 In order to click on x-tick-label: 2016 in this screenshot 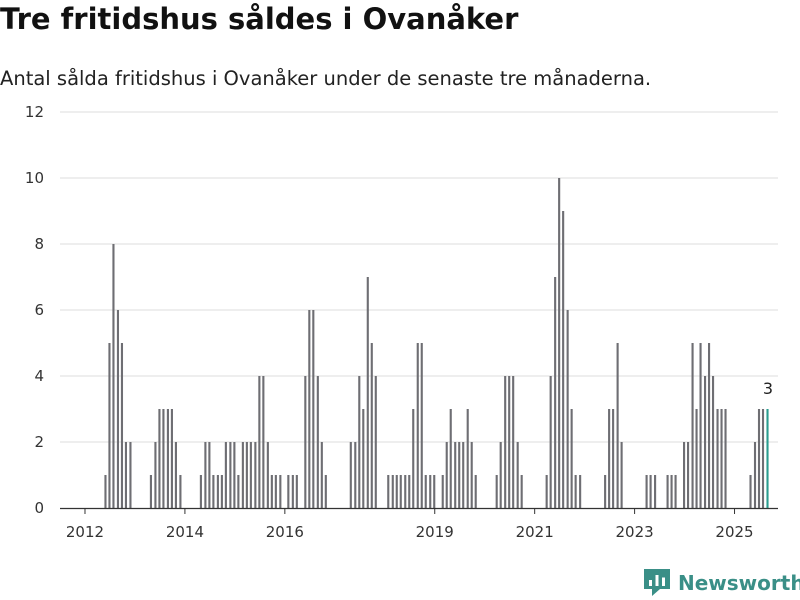, I will do `click(285, 532)`.